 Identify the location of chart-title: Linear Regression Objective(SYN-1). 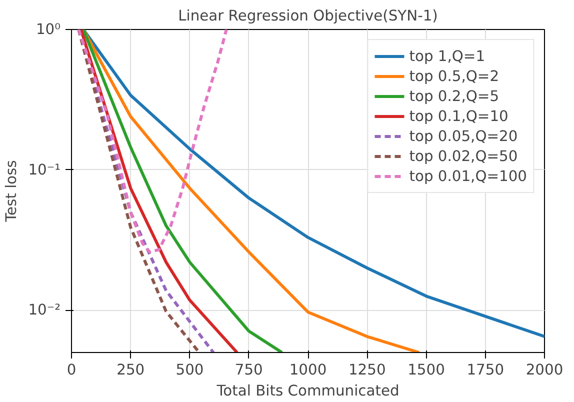
(308, 16).